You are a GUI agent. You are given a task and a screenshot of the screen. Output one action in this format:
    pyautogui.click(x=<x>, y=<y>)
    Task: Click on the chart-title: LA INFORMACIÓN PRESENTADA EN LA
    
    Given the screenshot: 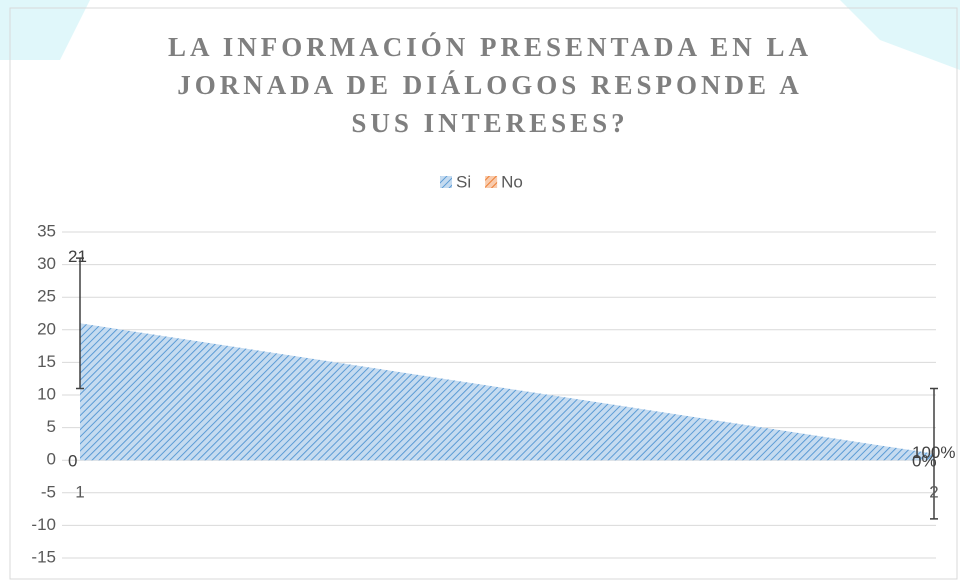 What is the action you would take?
    pyautogui.click(x=490, y=47)
    